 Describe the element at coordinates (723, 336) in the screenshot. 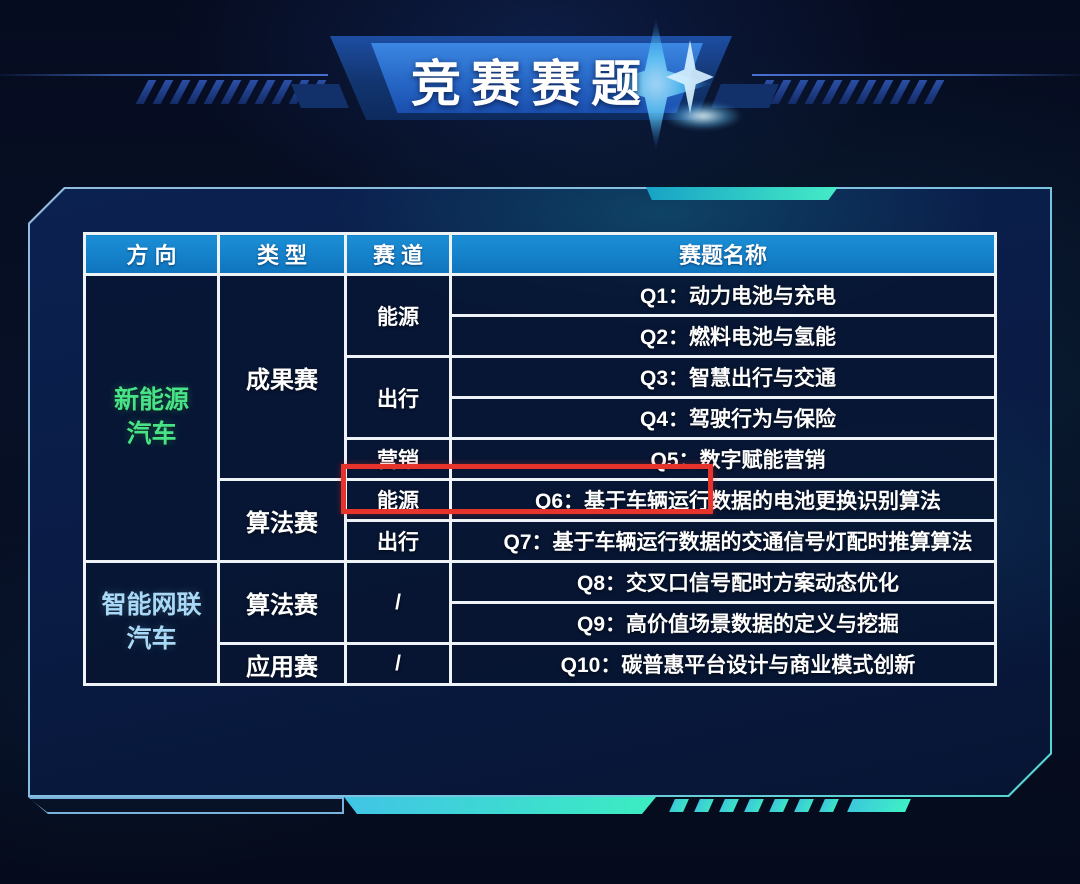

I see `cell-topic-q2: Q2：燃料电池与氢能` at that location.